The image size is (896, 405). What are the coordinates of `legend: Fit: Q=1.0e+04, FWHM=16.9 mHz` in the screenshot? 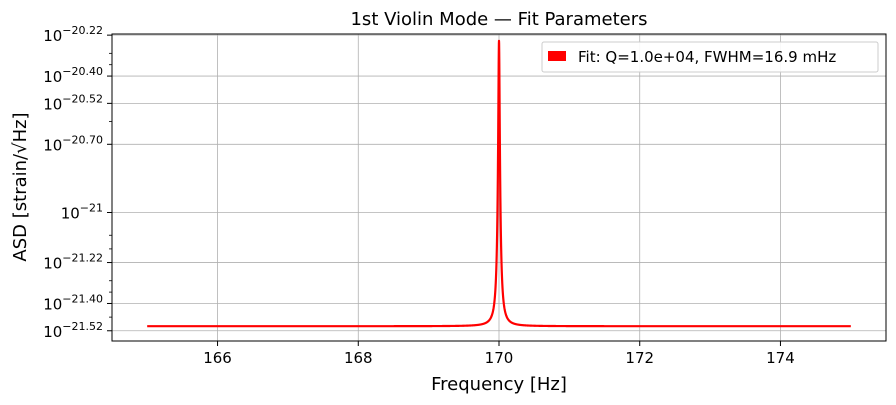 It's located at (710, 57).